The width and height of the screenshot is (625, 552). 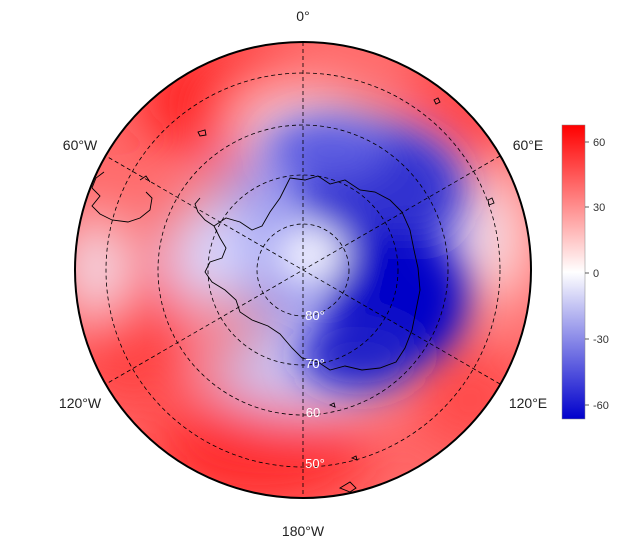 What do you see at coordinates (601, 340) in the screenshot?
I see `colorbar-tick-neg30: -30` at bounding box center [601, 340].